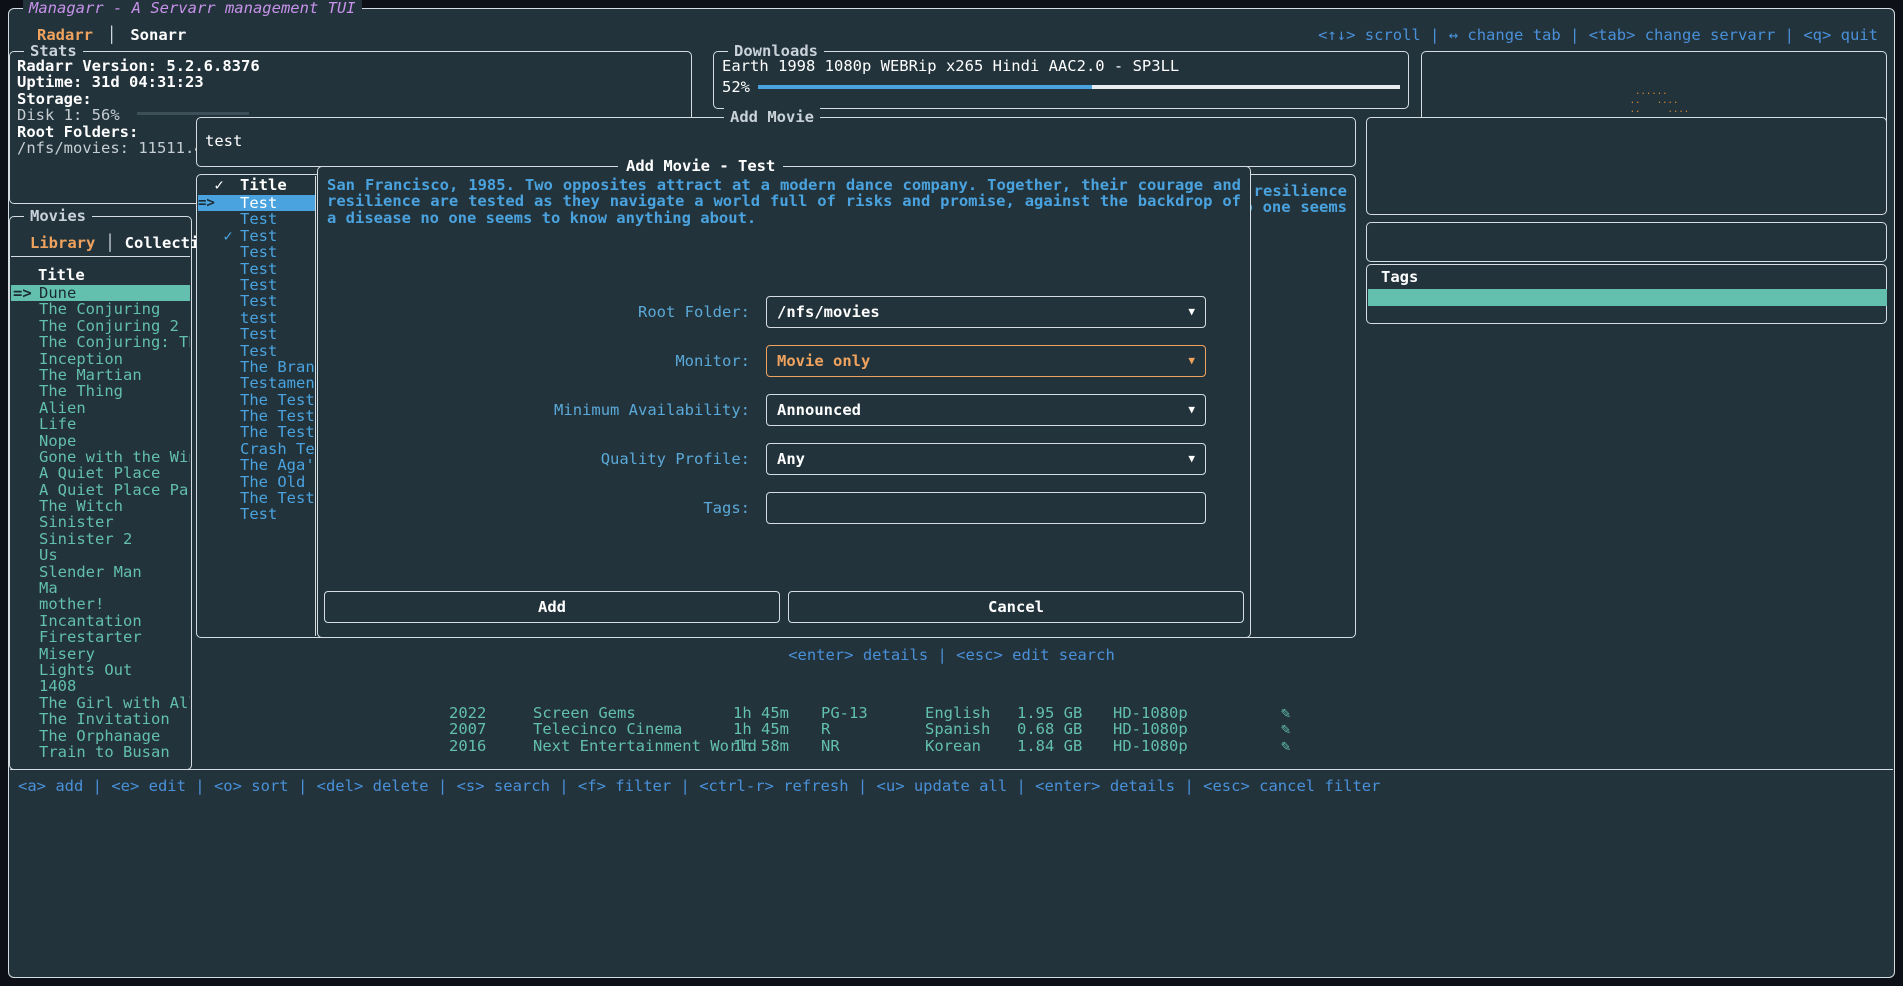  What do you see at coordinates (81, 506) in the screenshot?
I see `movies-list-item-title: The Witch` at bounding box center [81, 506].